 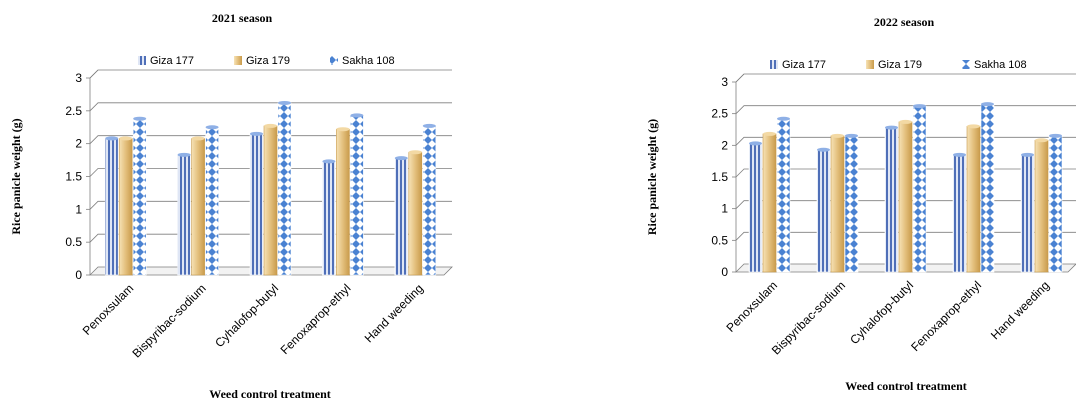 I want to click on x-tick-label: Cyhalofop-butyl, so click(x=881, y=312).